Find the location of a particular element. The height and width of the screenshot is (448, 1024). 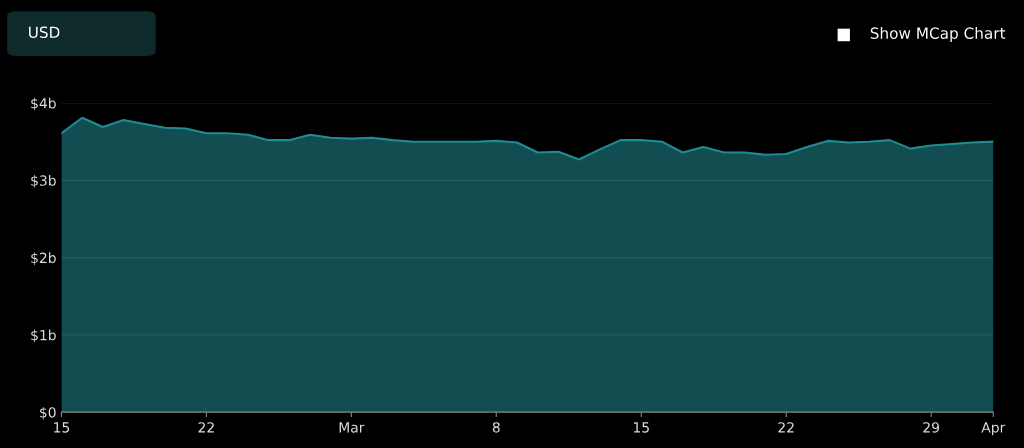

y-tick-label: $3b is located at coordinates (43, 181).